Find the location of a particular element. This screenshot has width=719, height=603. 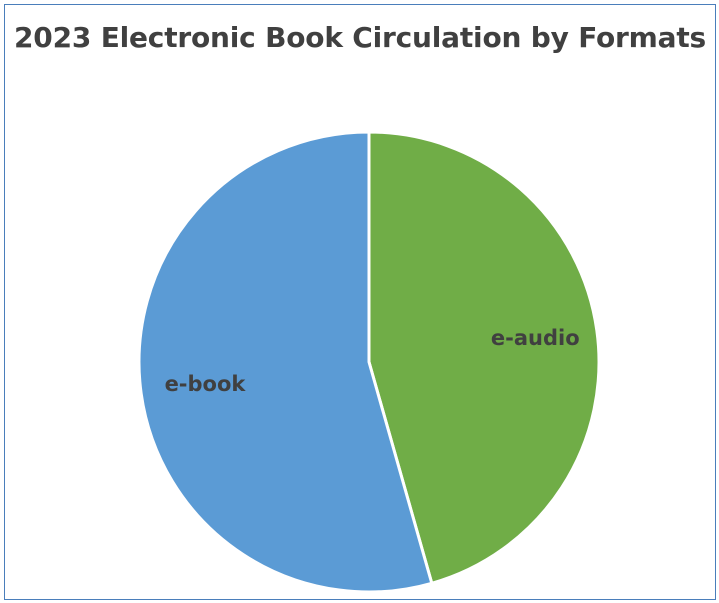

slice-label-e-book: e-book is located at coordinates (206, 384).